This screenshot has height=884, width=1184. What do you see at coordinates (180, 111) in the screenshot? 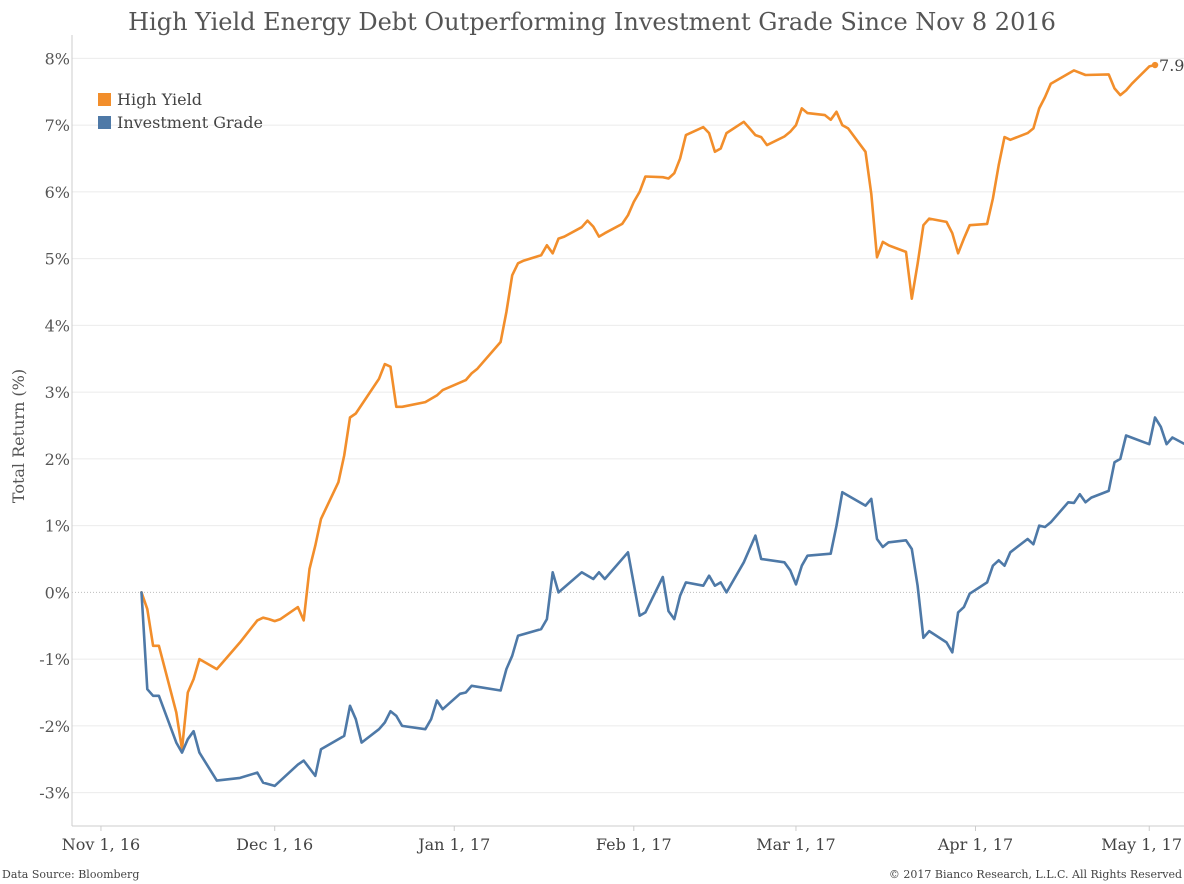
I see `legend: High Yield Investment Grade` at bounding box center [180, 111].